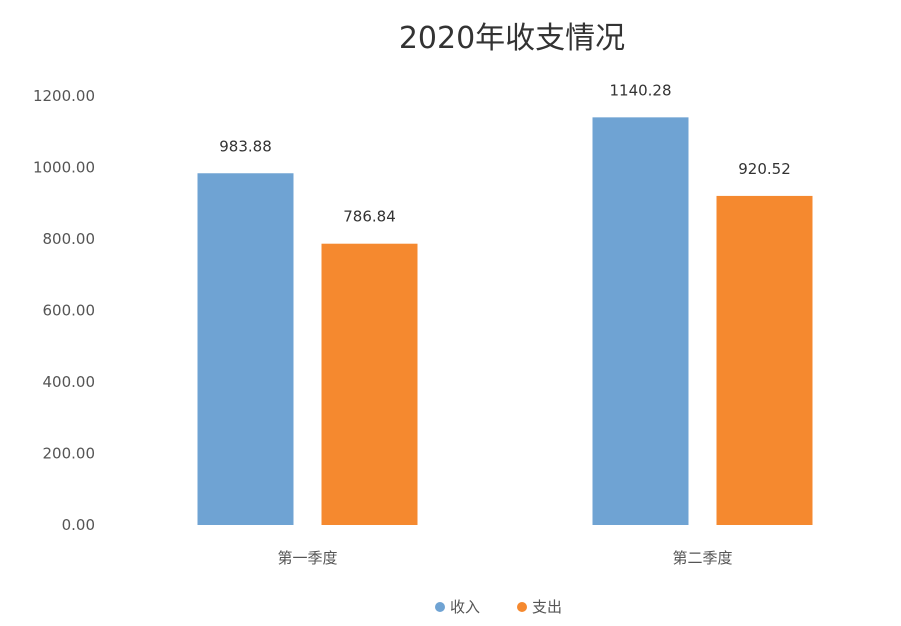 Image resolution: width=901 pixels, height=626 pixels. I want to click on value-labels-group: 983.88 786.84 1140.28 920.52, so click(505, 153).